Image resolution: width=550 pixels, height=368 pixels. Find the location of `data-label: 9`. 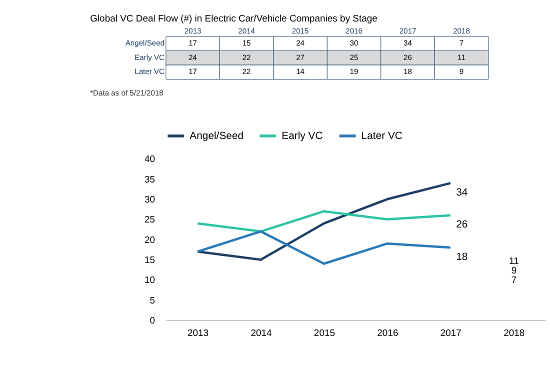

data-label: 9 is located at coordinates (461, 71).